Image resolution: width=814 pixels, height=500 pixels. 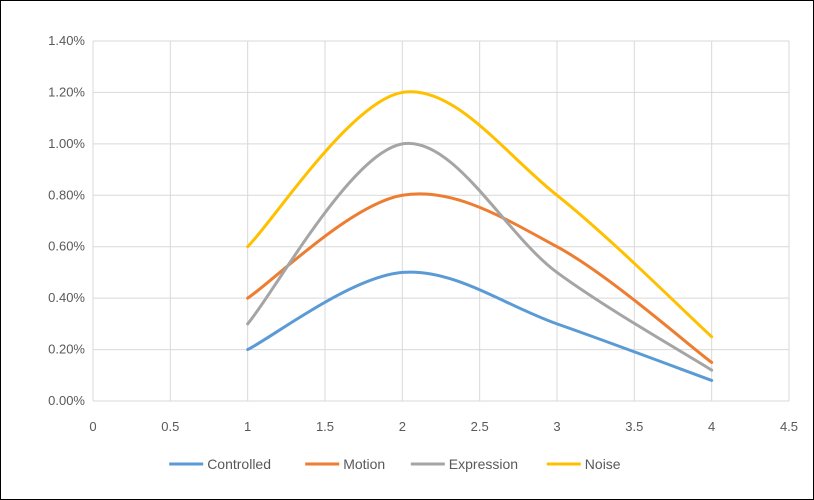 I want to click on legend-label: Expression, so click(x=483, y=464).